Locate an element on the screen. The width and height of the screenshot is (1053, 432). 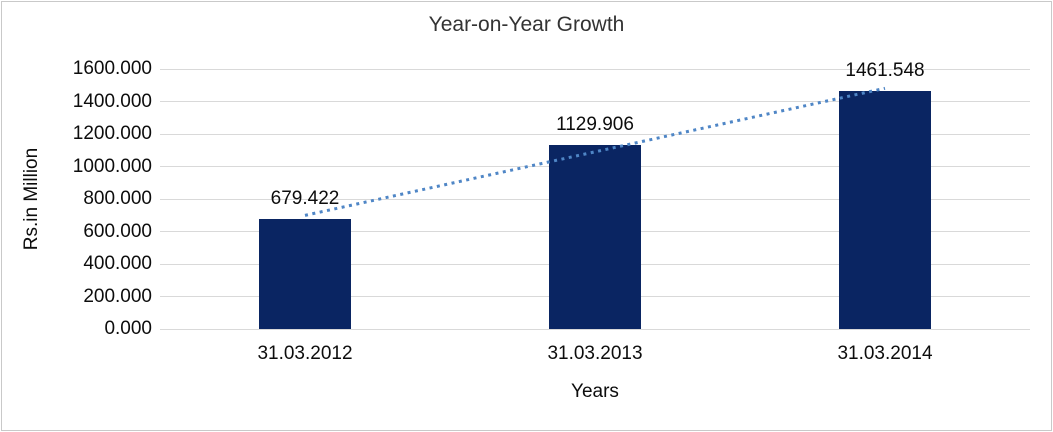
x-axis-title: Years is located at coordinates (595, 391).